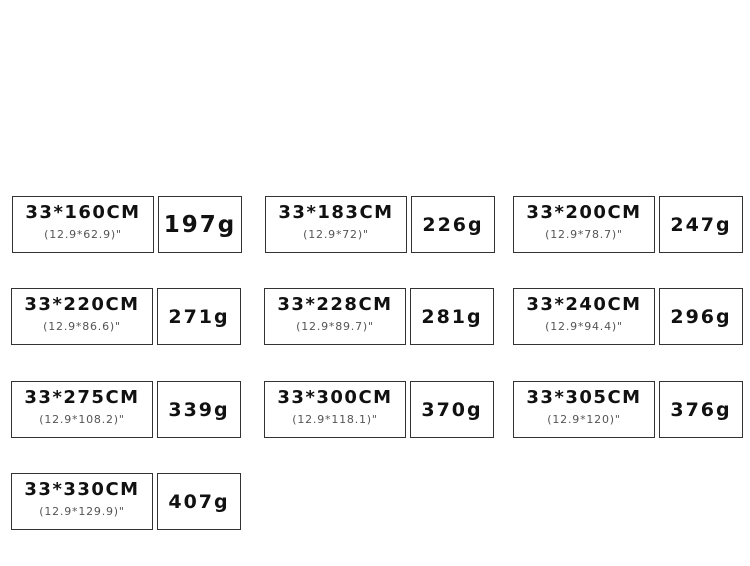 The width and height of the screenshot is (750, 566). I want to click on weight-box: 226g, so click(453, 224).